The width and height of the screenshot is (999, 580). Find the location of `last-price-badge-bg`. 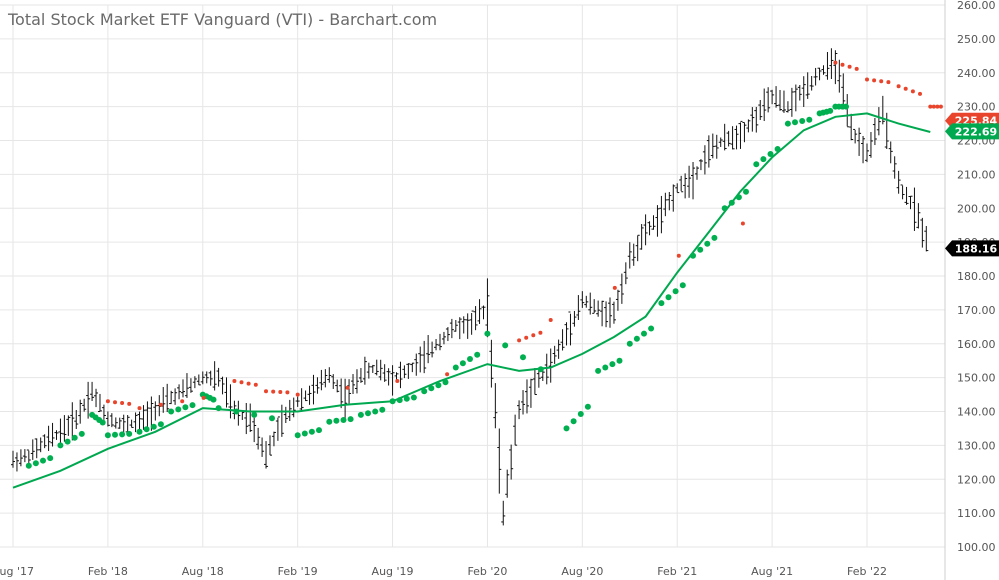

last-price-badge-bg is located at coordinates (972, 248).